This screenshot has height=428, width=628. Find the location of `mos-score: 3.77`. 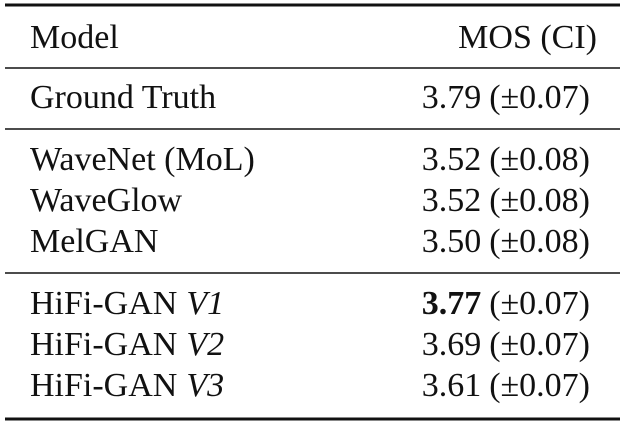

mos-score: 3.77 is located at coordinates (452, 303).